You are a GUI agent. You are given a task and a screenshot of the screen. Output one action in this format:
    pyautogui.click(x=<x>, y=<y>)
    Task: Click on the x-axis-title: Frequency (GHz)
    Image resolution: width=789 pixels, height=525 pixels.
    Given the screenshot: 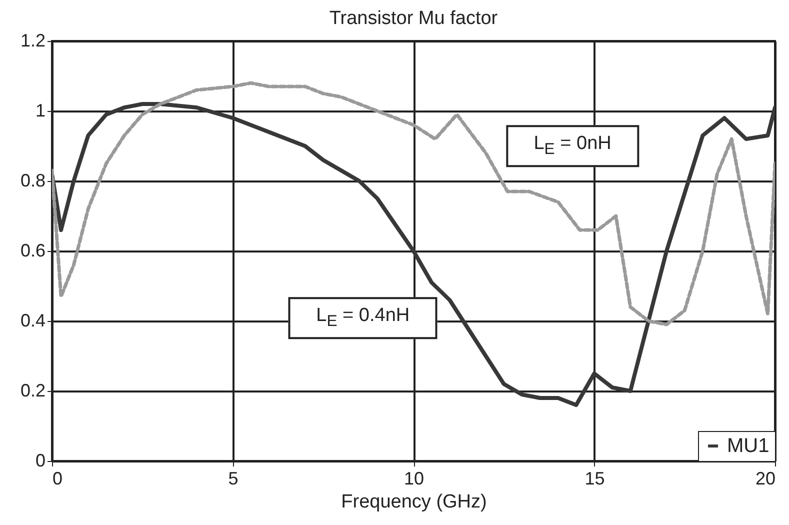 What is the action you would take?
    pyautogui.click(x=414, y=502)
    